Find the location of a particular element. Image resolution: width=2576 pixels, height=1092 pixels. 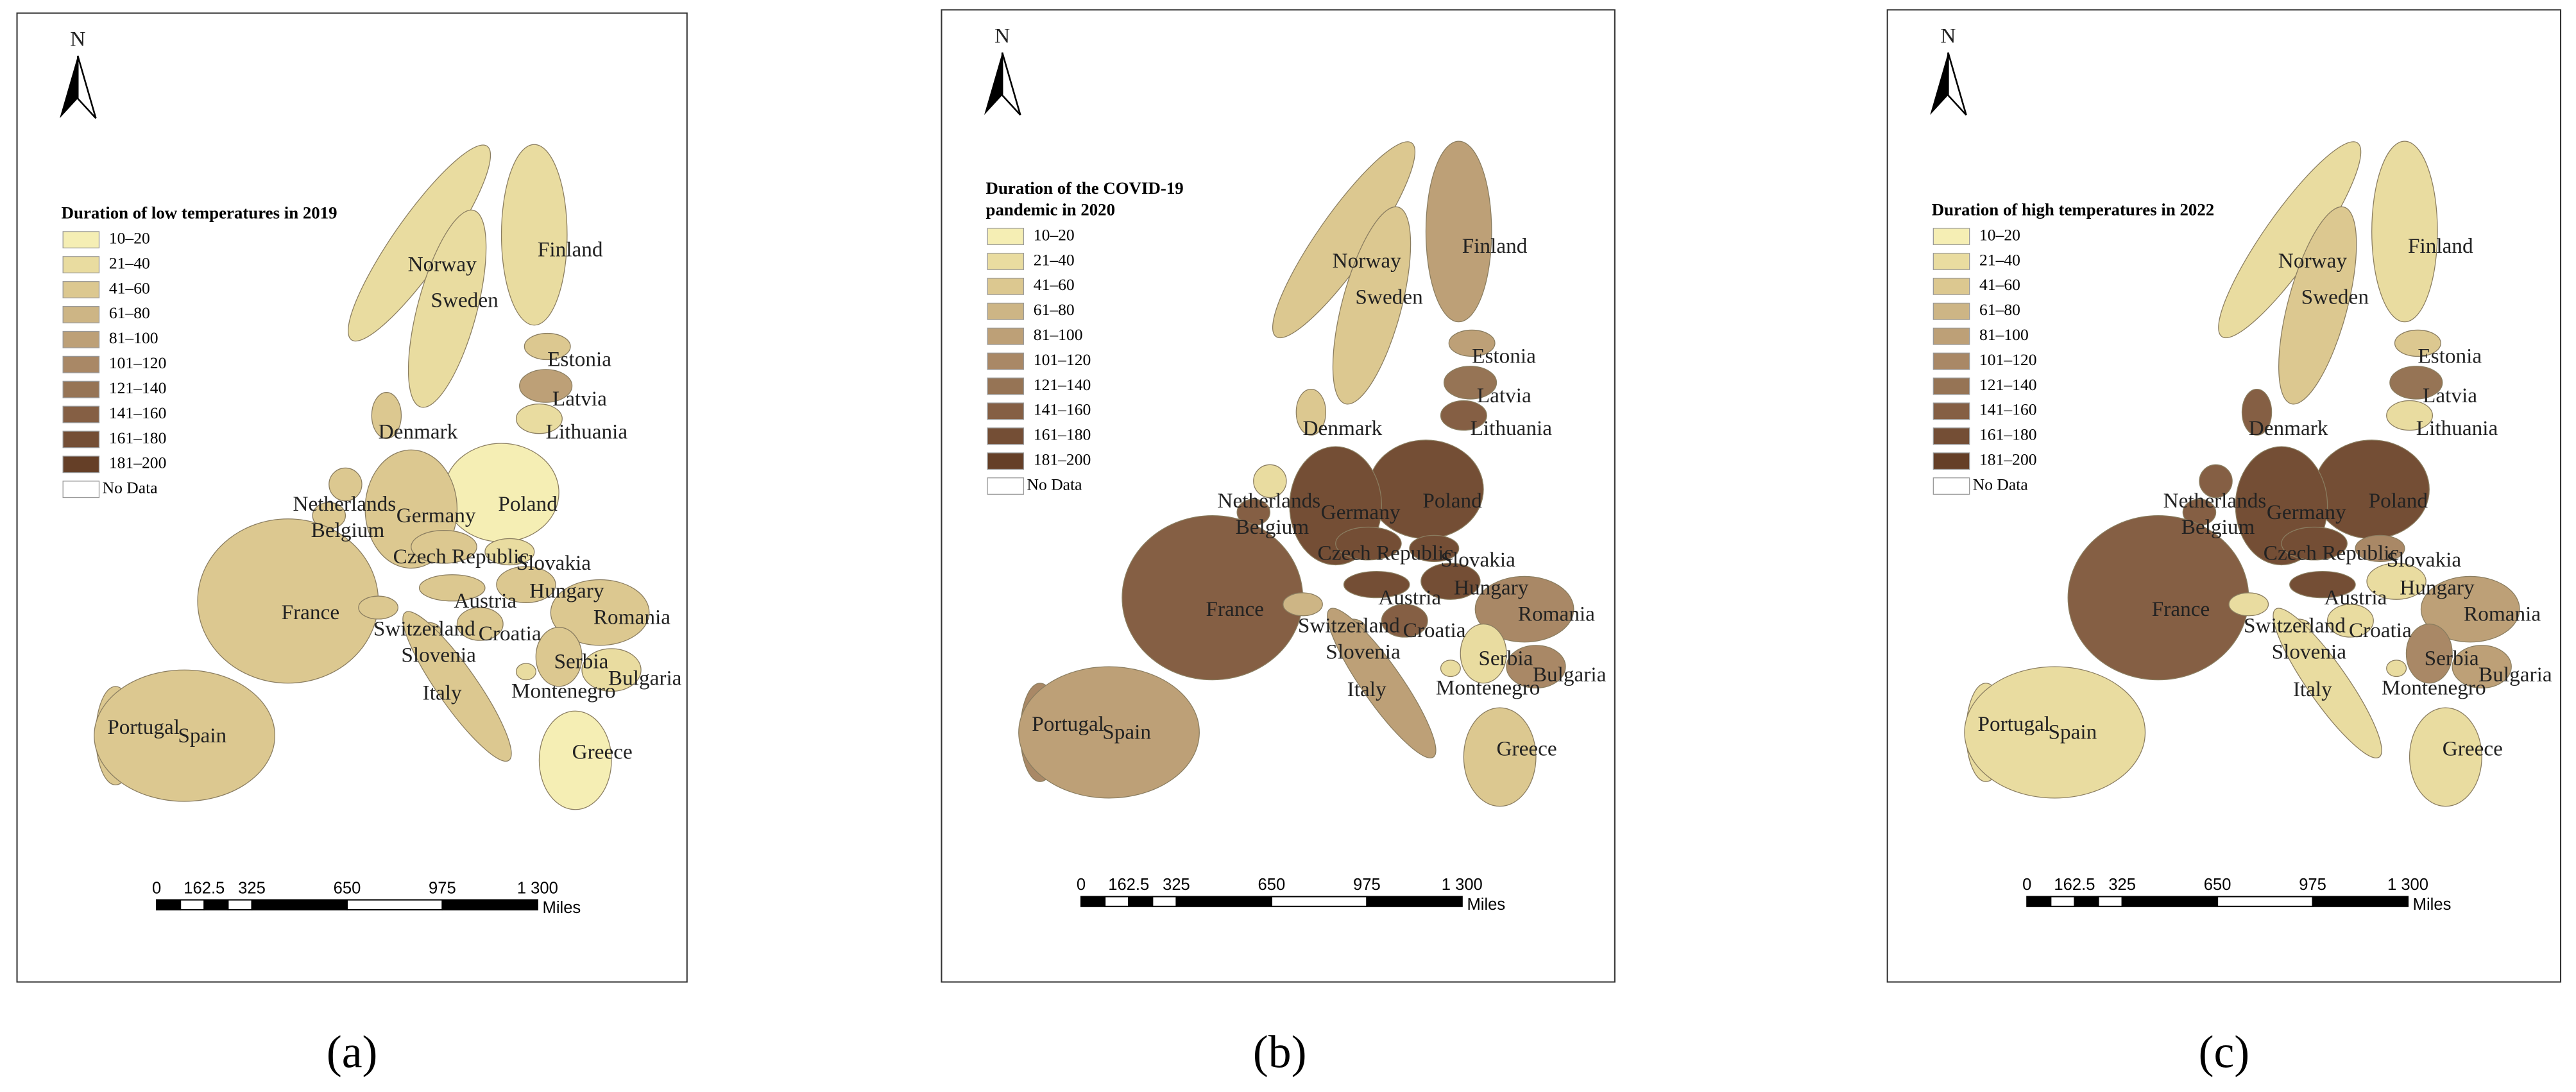

legend-label: 81–100 is located at coordinates (1058, 334).